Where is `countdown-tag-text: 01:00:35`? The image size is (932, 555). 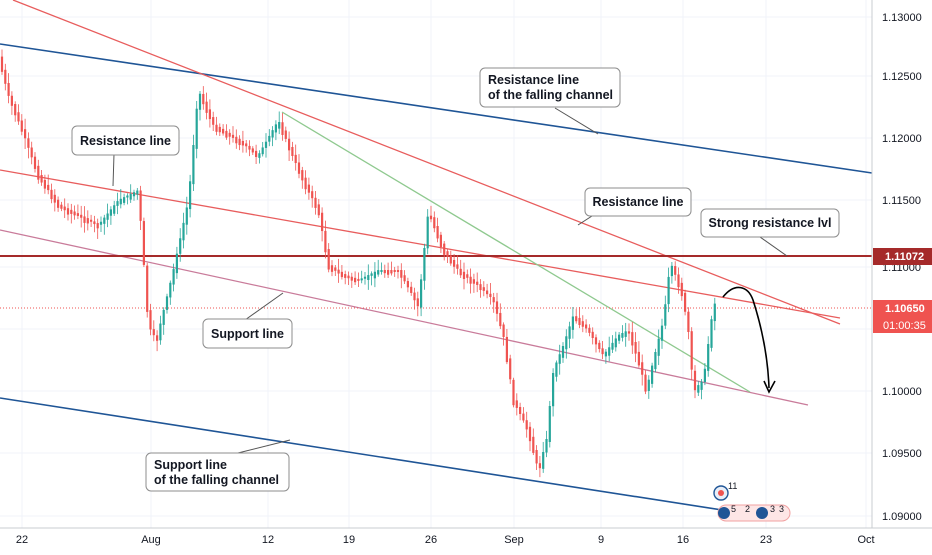
countdown-tag-text: 01:00:35 is located at coordinates (904, 326).